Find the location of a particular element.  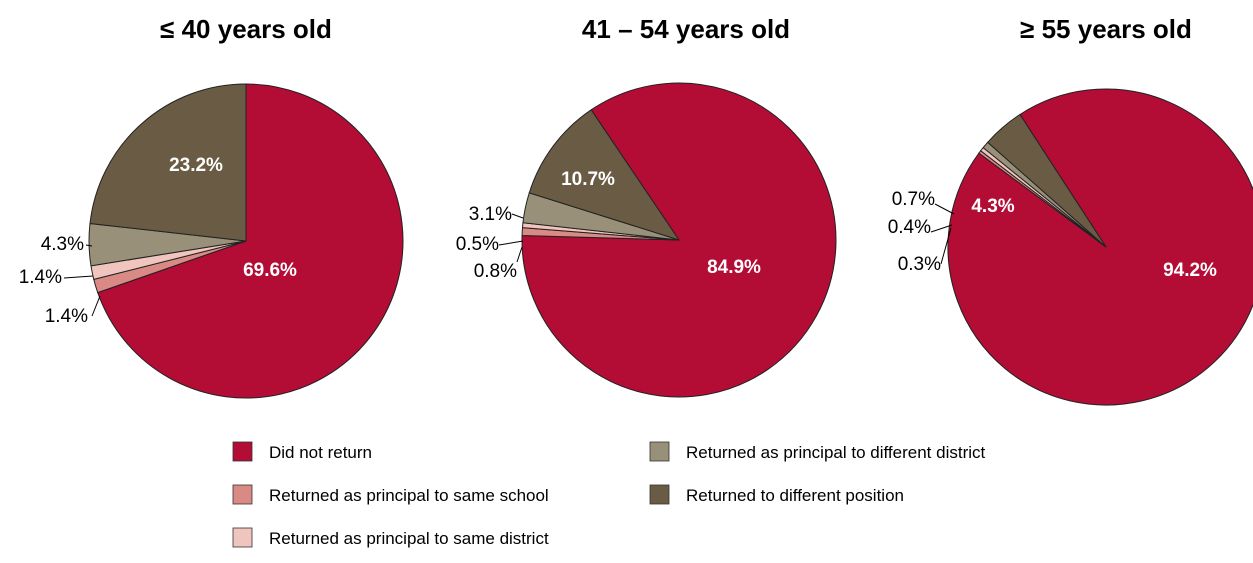

legend-item-returned-to-different-position: Returned to different position is located at coordinates (777, 495).